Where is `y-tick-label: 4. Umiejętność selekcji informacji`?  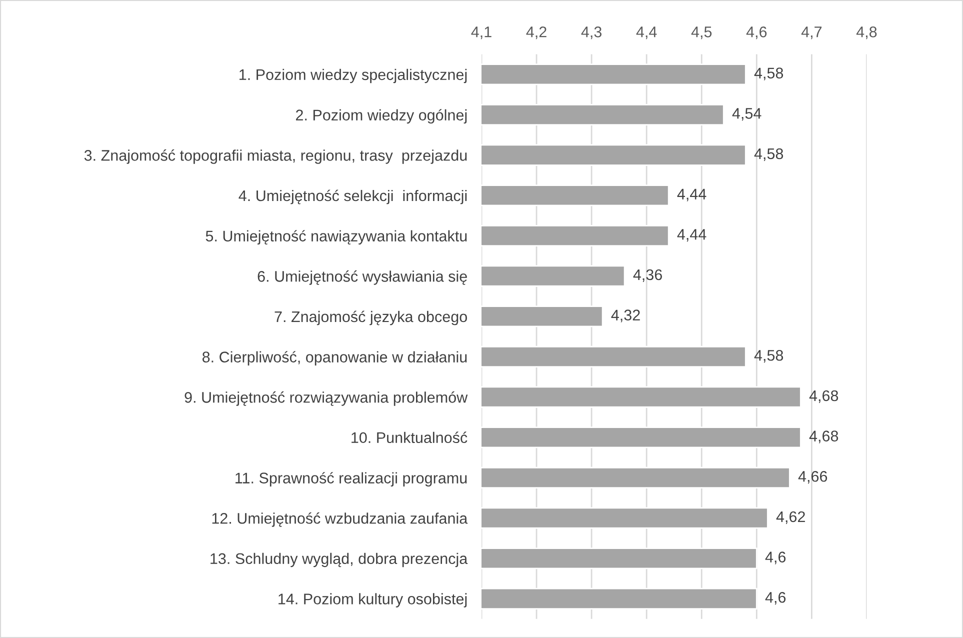
y-tick-label: 4. Umiejętność selekcji informacji is located at coordinates (352, 197).